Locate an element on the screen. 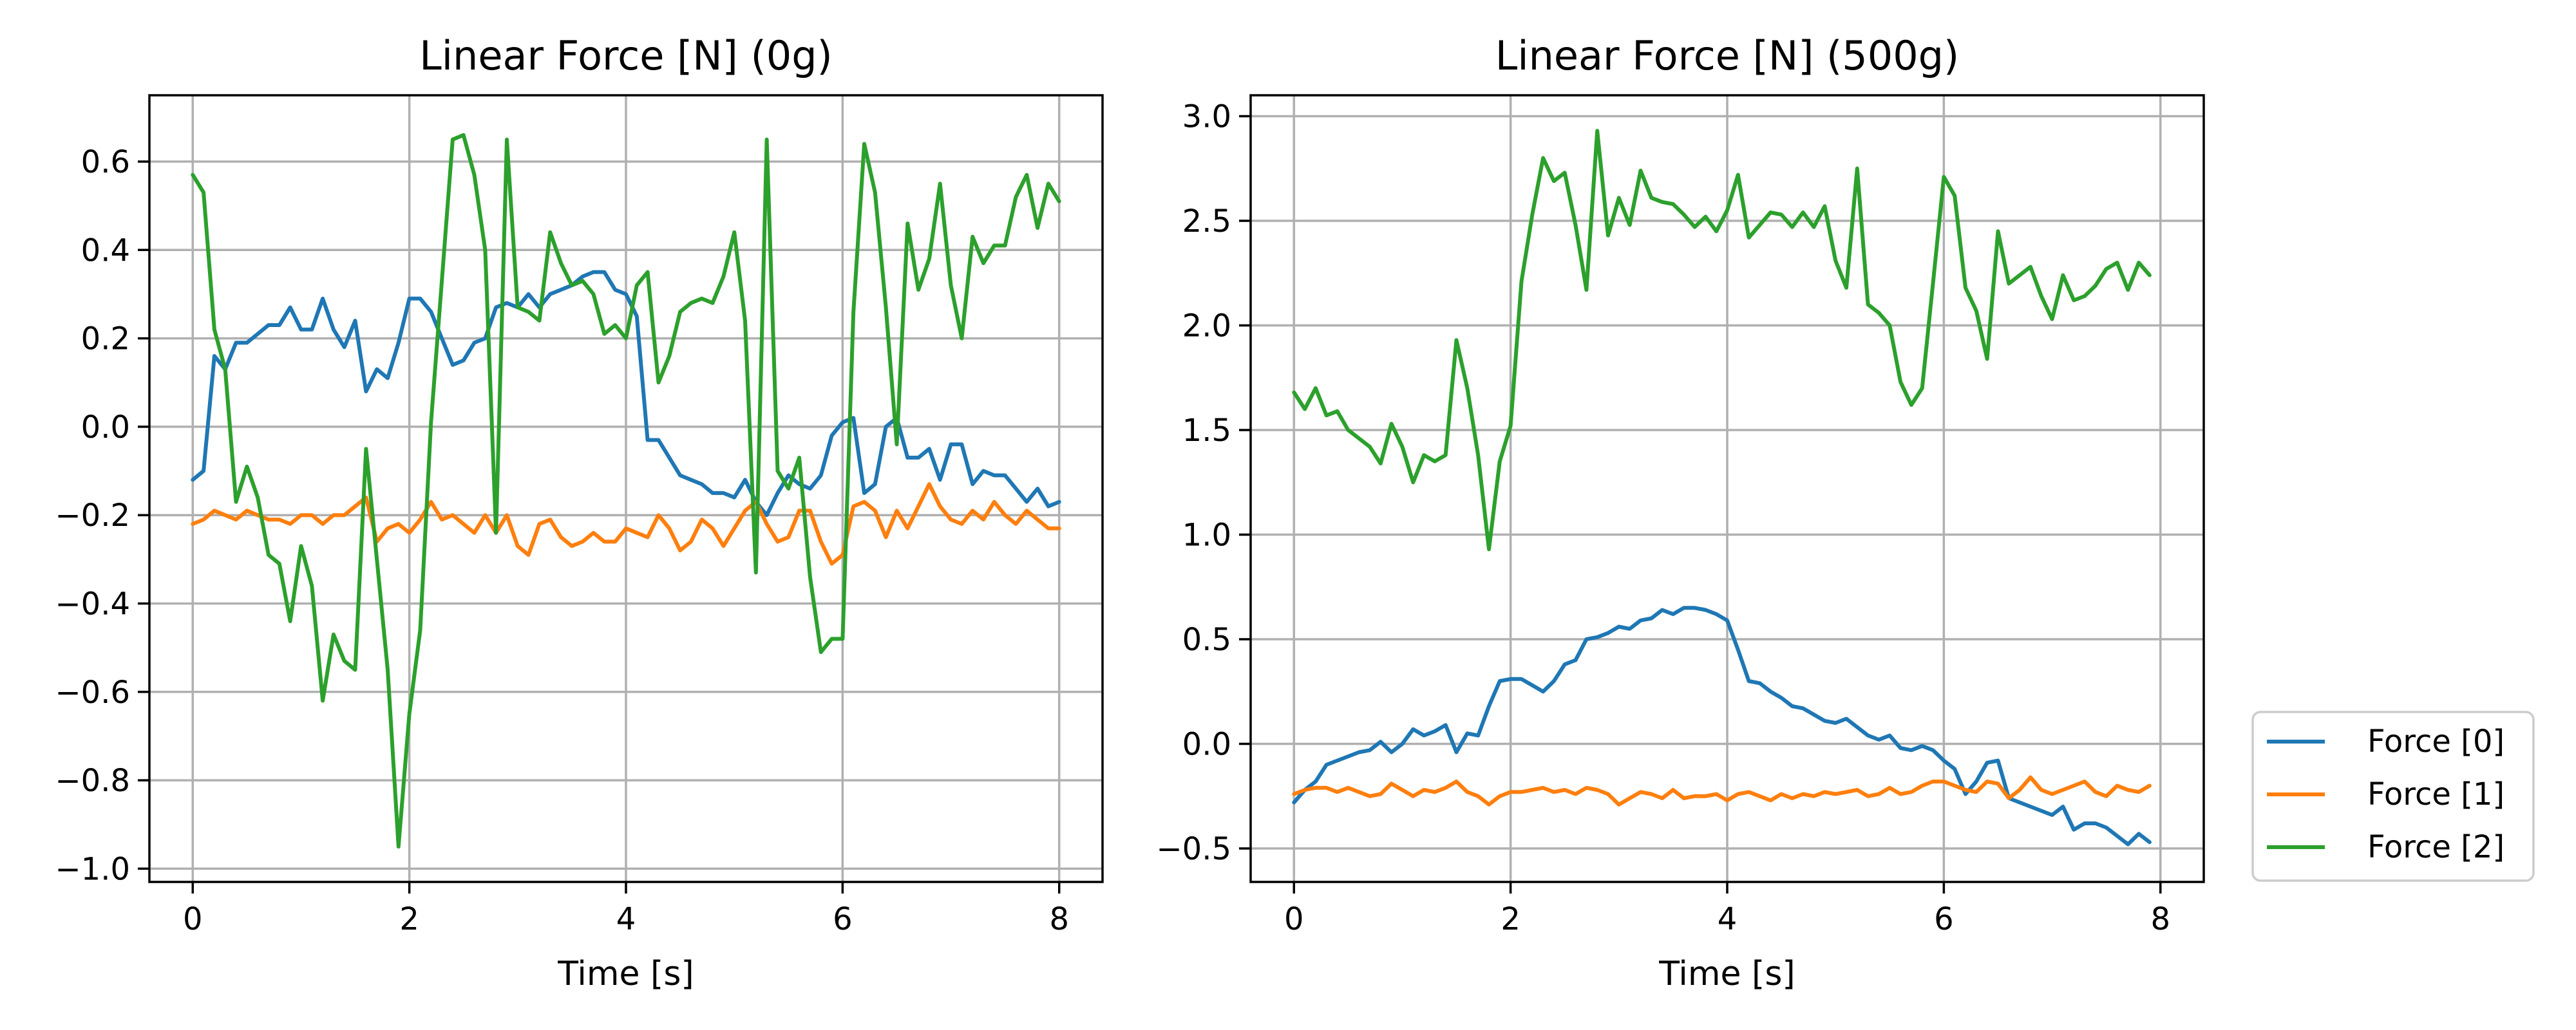 The width and height of the screenshot is (2576, 1030). y-tick-label: −0.8 is located at coordinates (92, 781).